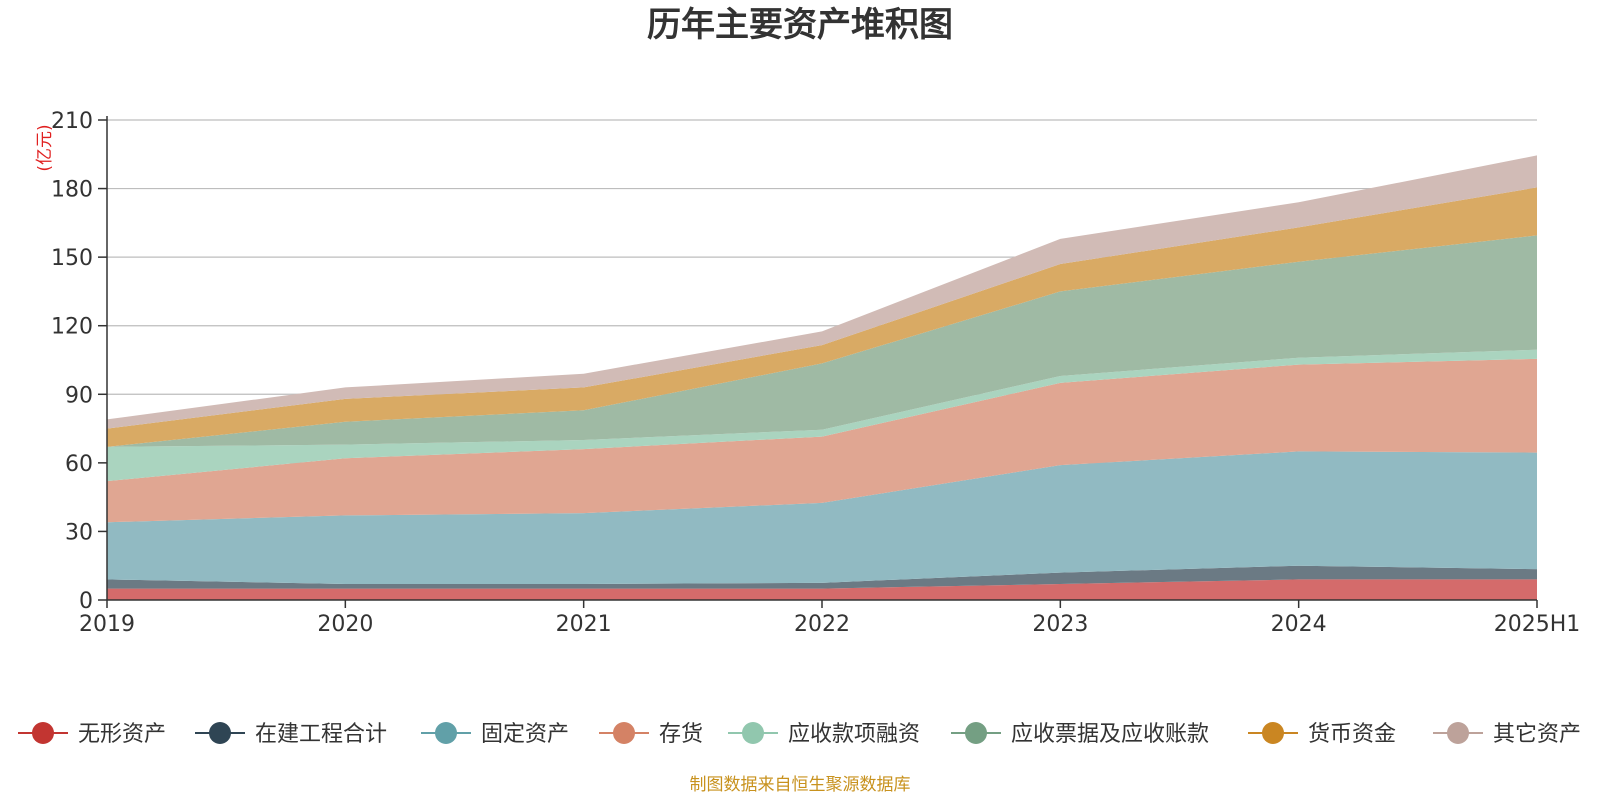 The width and height of the screenshot is (1600, 800). I want to click on y-tick-label: 0, so click(86, 601).